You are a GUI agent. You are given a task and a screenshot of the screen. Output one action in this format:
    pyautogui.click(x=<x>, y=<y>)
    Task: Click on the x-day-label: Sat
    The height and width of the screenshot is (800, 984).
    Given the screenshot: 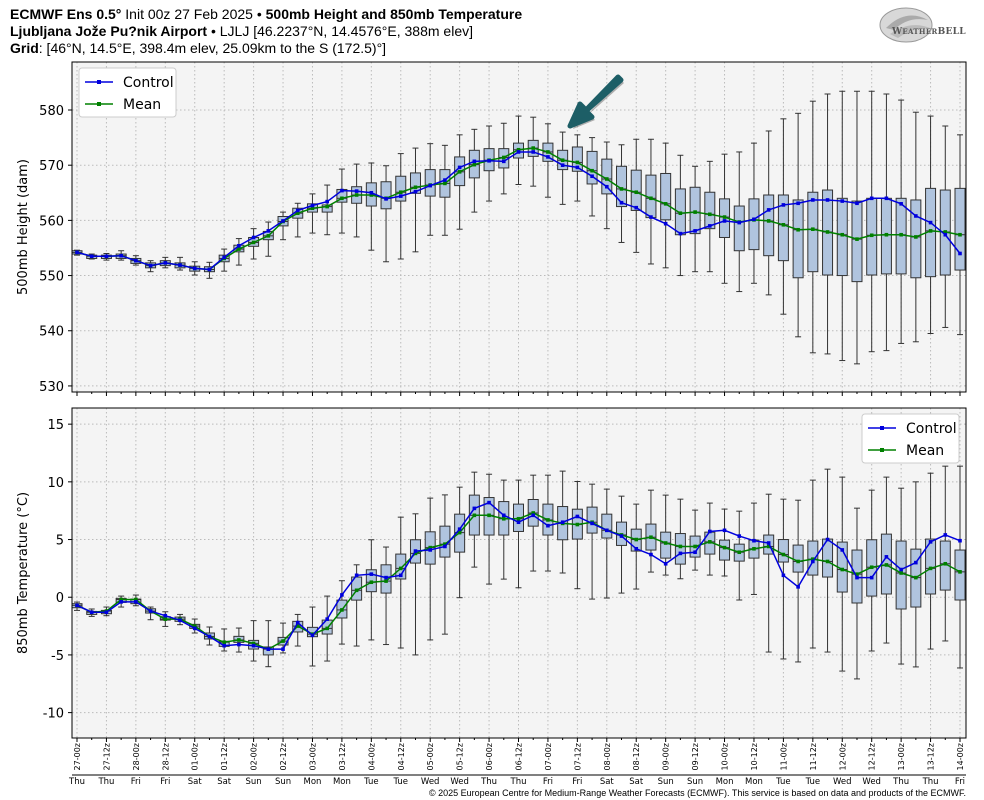 What is the action you would take?
    pyautogui.click(x=195, y=782)
    